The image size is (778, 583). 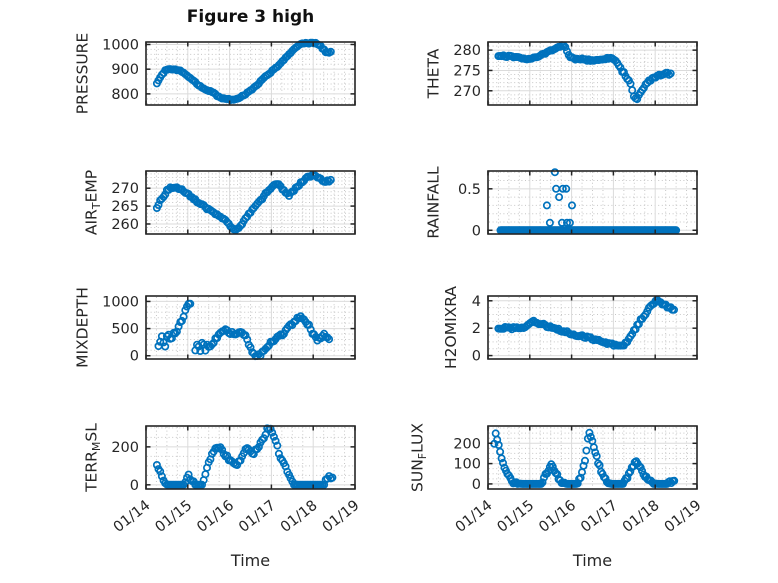 I want to click on y-axis-label-airtemp: AIRTEMP, so click(x=92, y=202).